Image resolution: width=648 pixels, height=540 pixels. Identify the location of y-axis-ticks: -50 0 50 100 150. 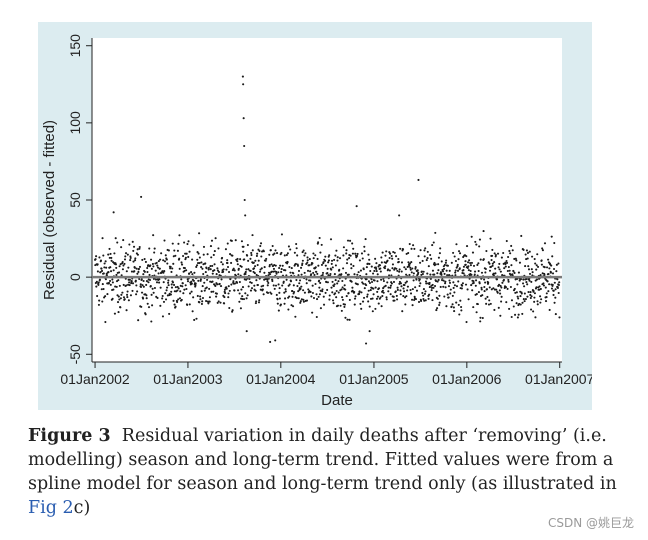
(79, 199).